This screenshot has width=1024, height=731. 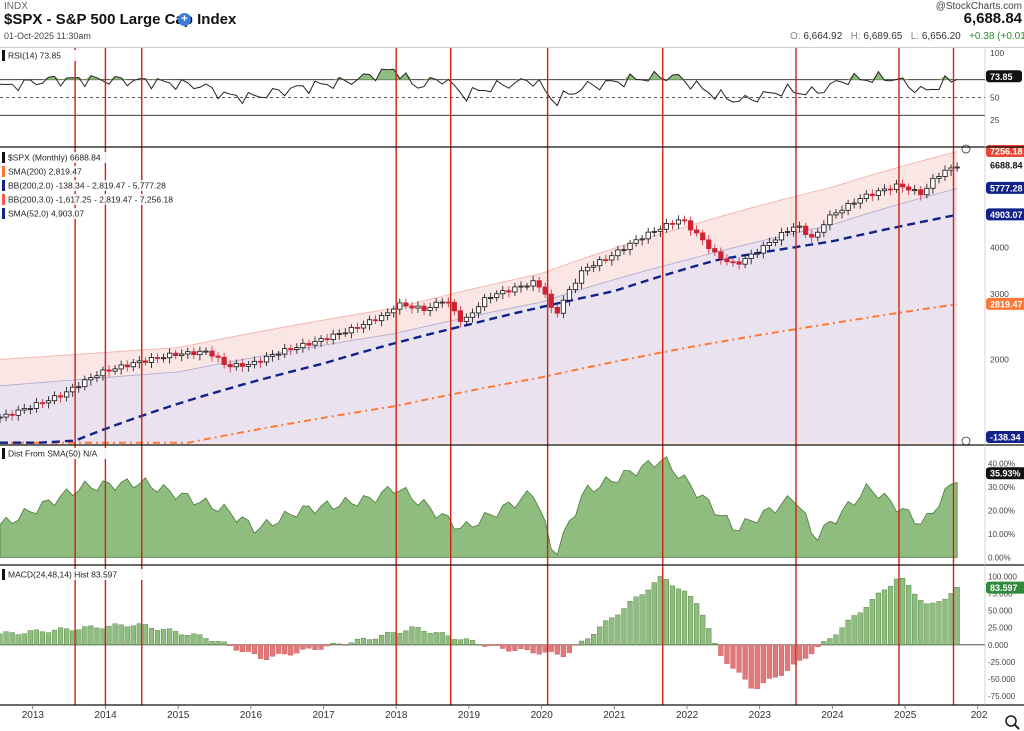 What do you see at coordinates (995, 98) in the screenshot?
I see `rsi-tick: 50` at bounding box center [995, 98].